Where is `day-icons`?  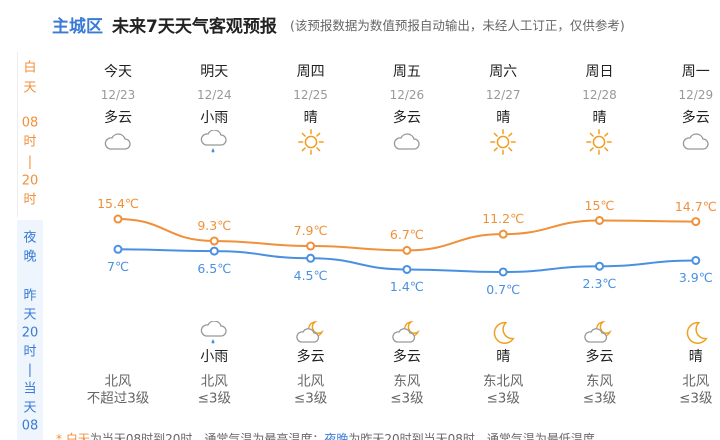
day-icons is located at coordinates (406, 142).